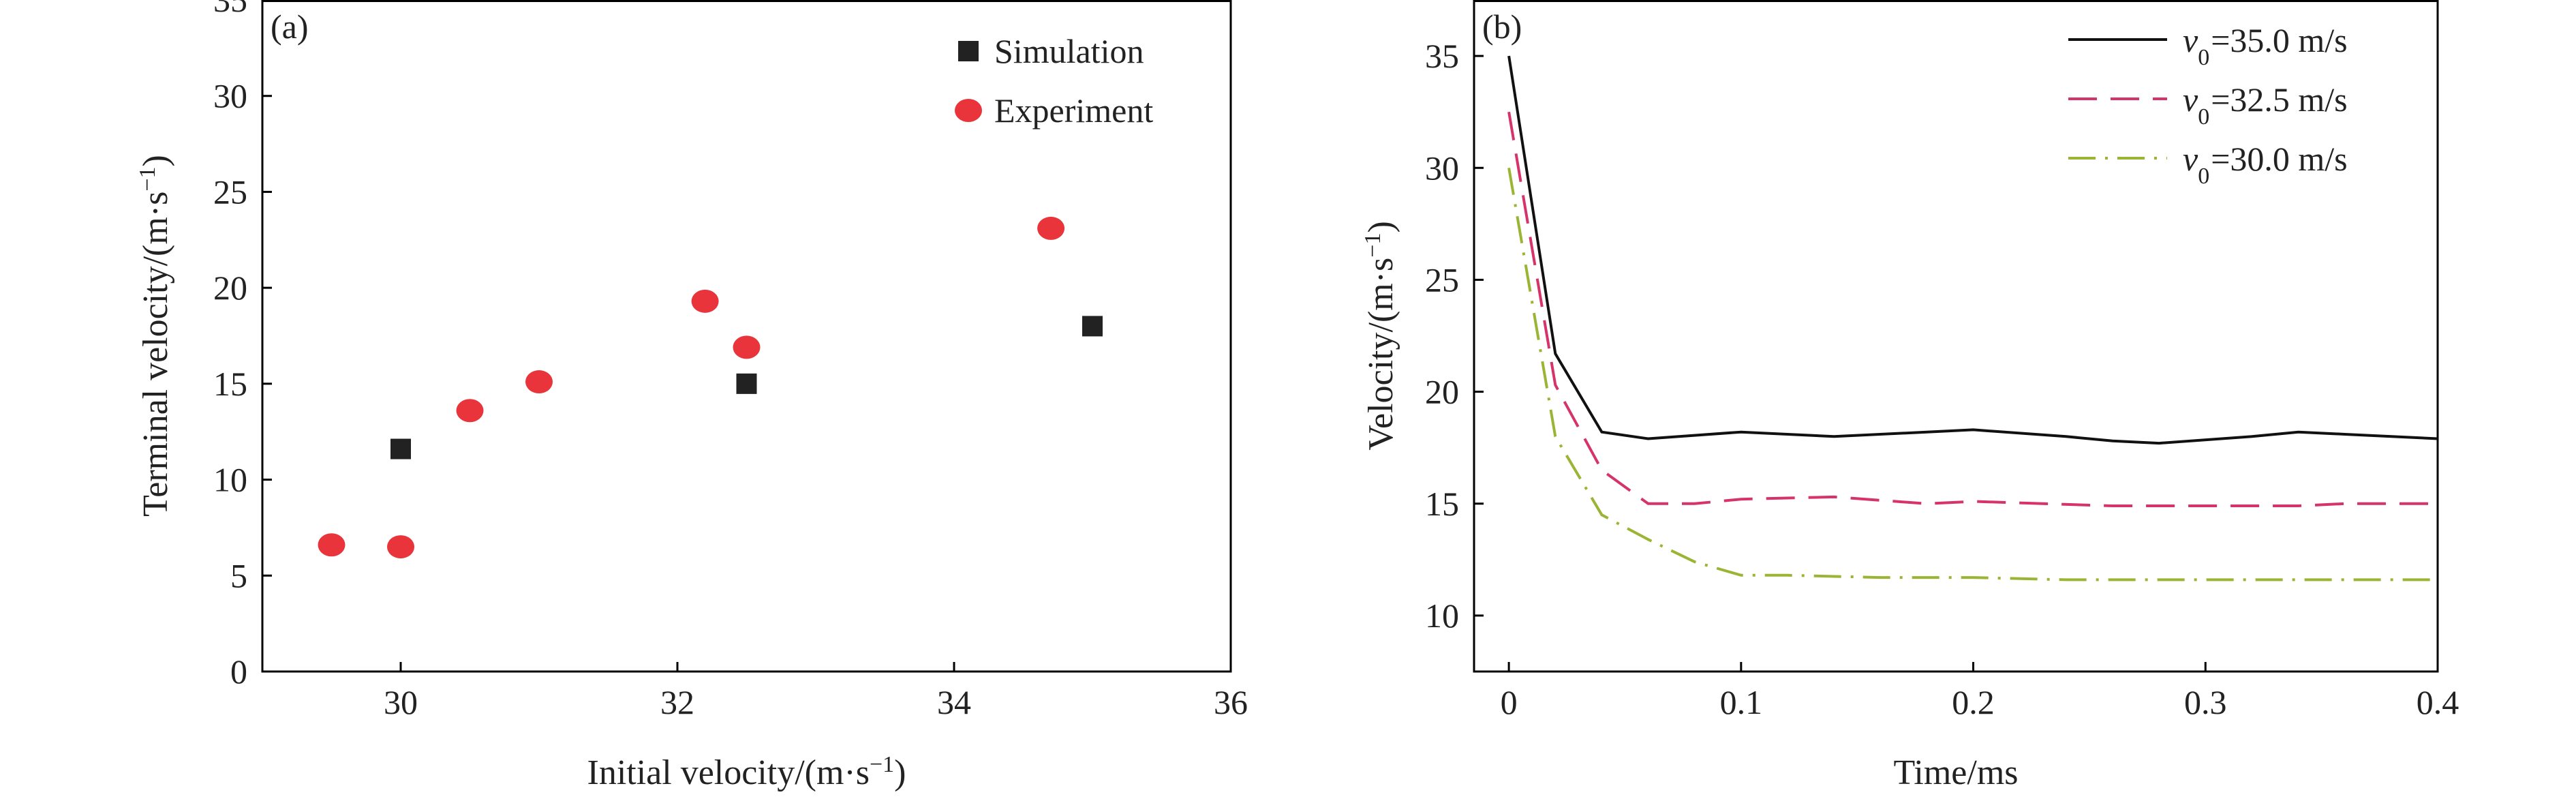 This screenshot has width=2576, height=799. What do you see at coordinates (677, 702) in the screenshot?
I see `x-tick-label: 32` at bounding box center [677, 702].